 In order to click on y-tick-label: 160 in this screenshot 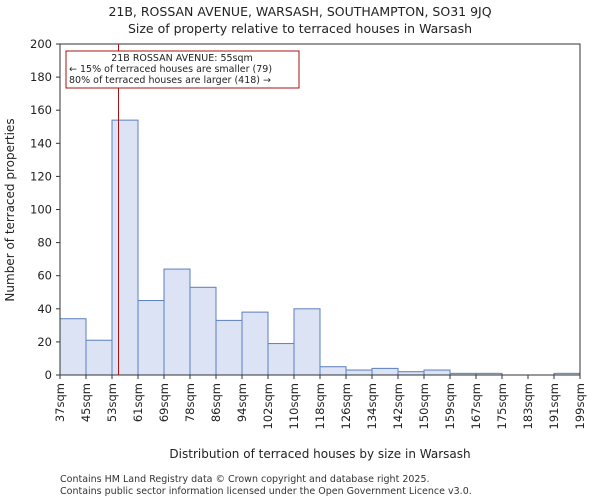, I will do `click(41, 110)`.